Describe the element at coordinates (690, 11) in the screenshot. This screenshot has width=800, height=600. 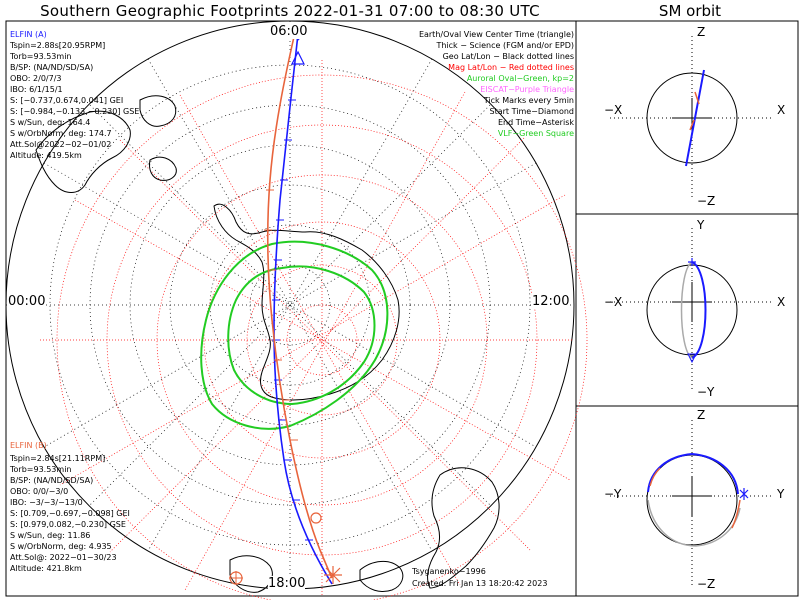
I see `sm-orbit-title: SM orbit` at that location.